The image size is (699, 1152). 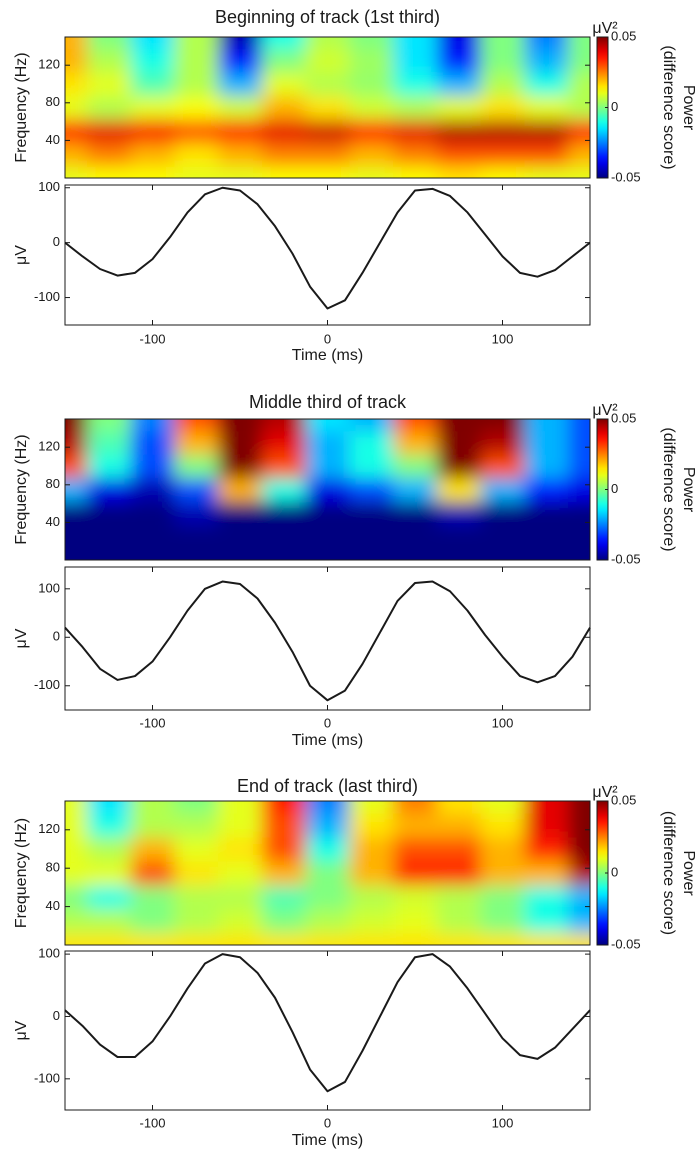 I want to click on colorbar-tick-label: 0.05, so click(x=623, y=799).